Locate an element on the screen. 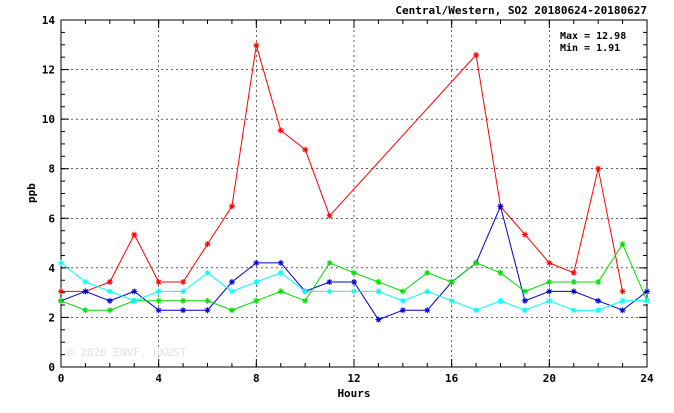 The image size is (674, 413). x-tick-label: 0 is located at coordinates (61, 378).